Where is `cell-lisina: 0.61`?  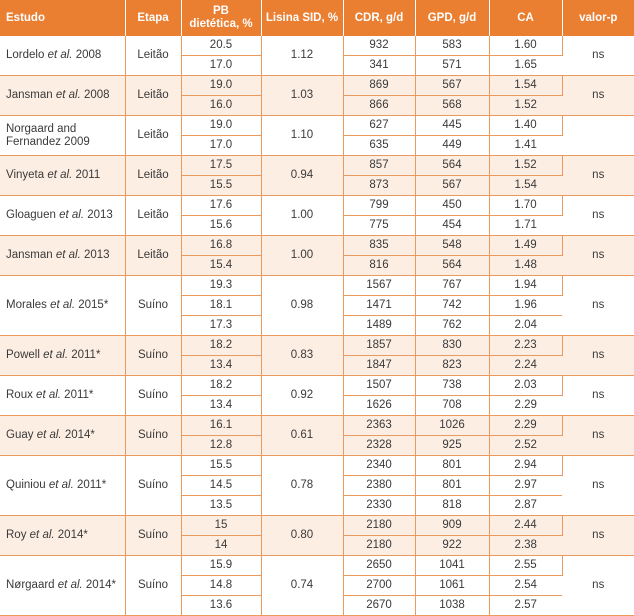 cell-lisina: 0.61 is located at coordinates (302, 435).